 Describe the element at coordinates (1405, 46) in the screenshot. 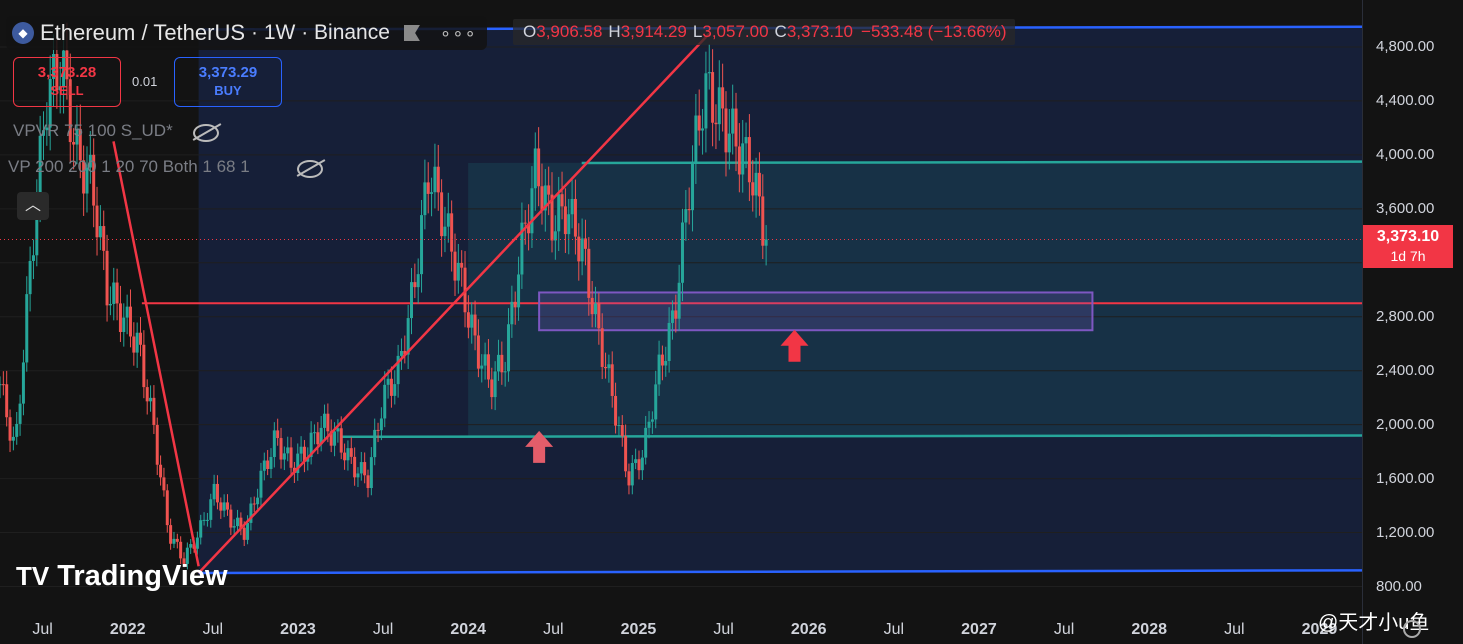

I see `price-tick-label: 4,800.00` at that location.